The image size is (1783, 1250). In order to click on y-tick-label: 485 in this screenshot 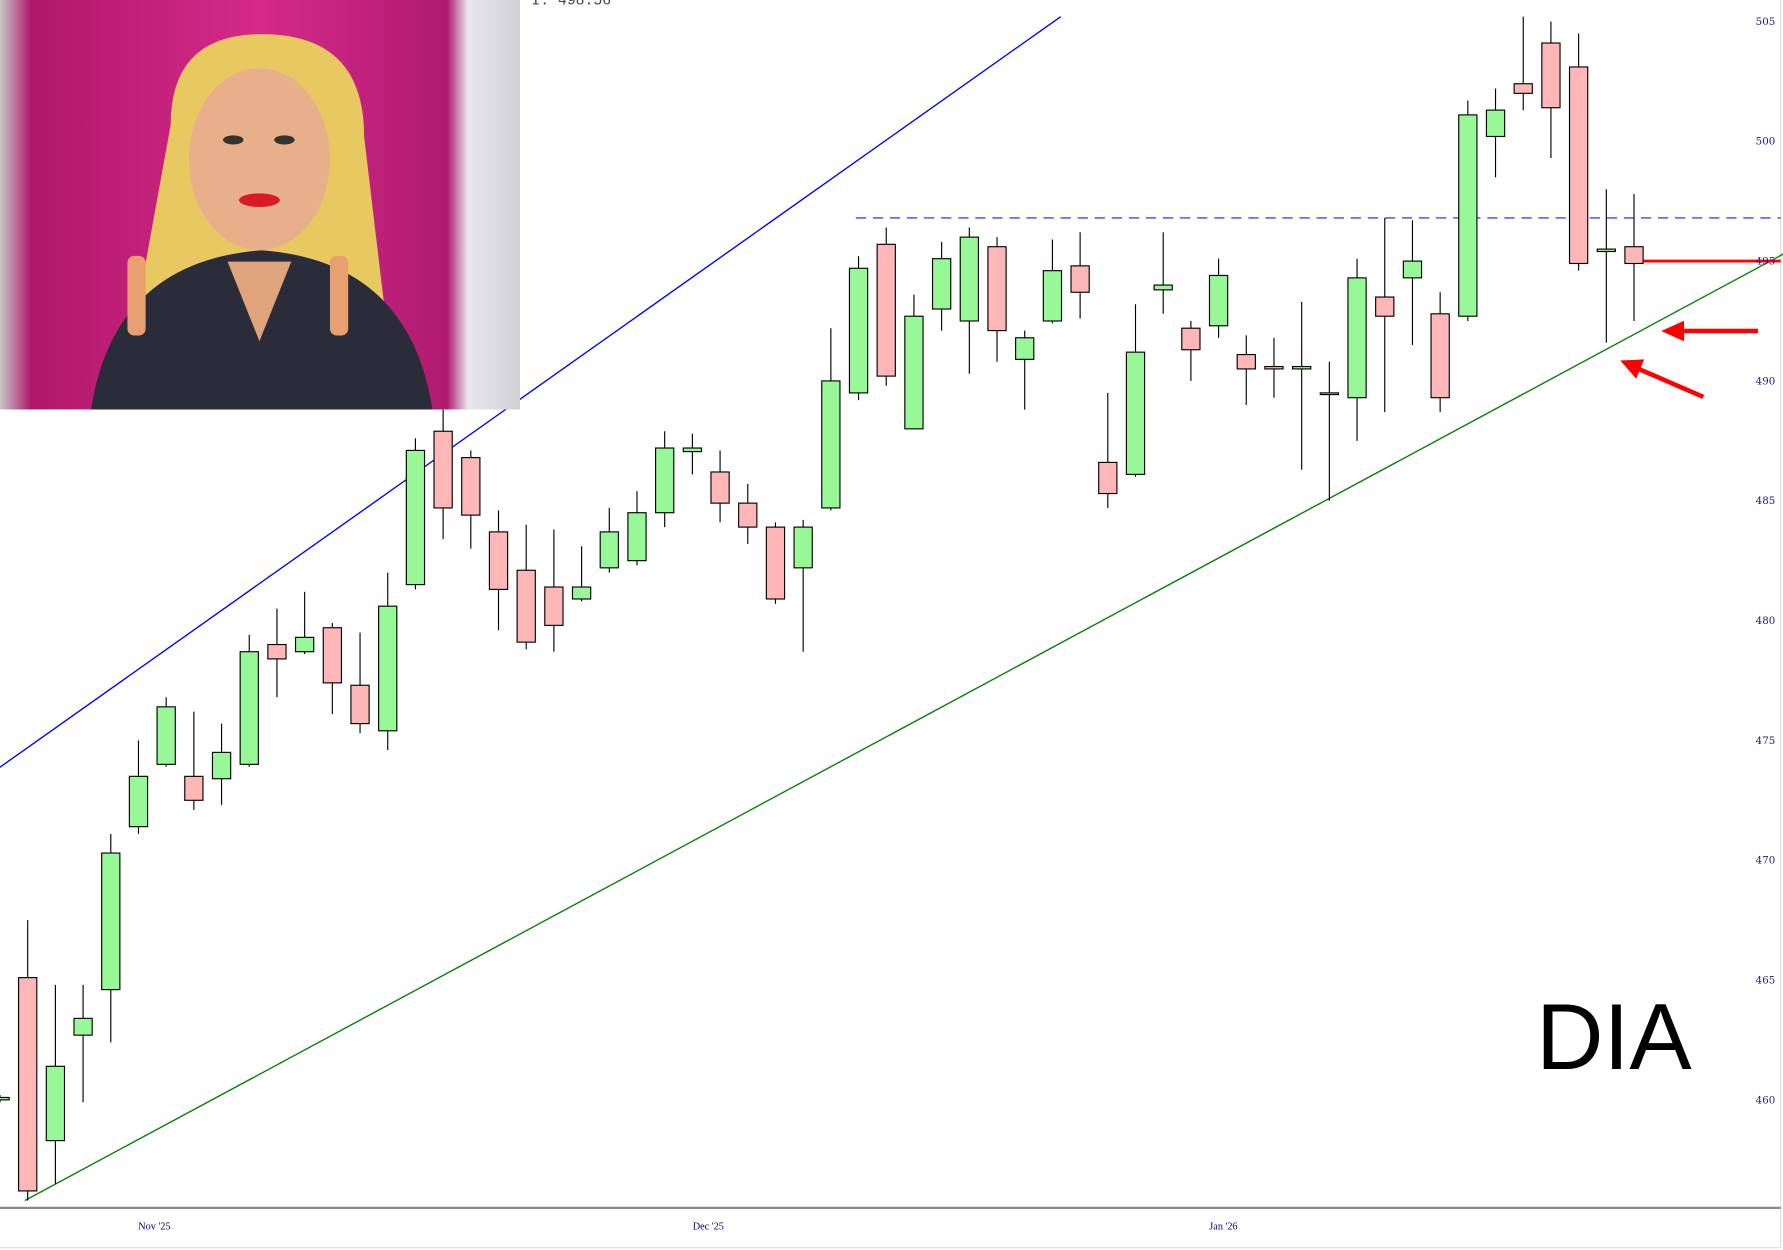, I will do `click(1766, 501)`.